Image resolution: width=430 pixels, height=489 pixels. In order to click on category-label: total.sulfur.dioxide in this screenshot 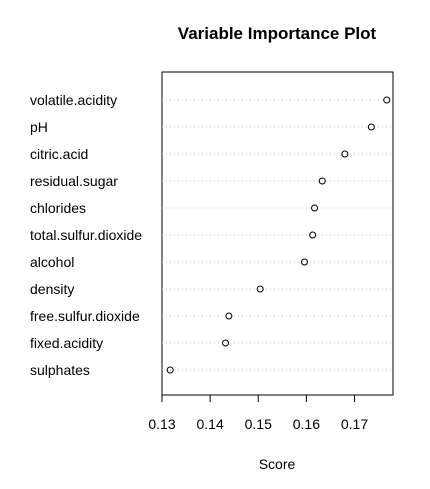, I will do `click(86, 235)`.